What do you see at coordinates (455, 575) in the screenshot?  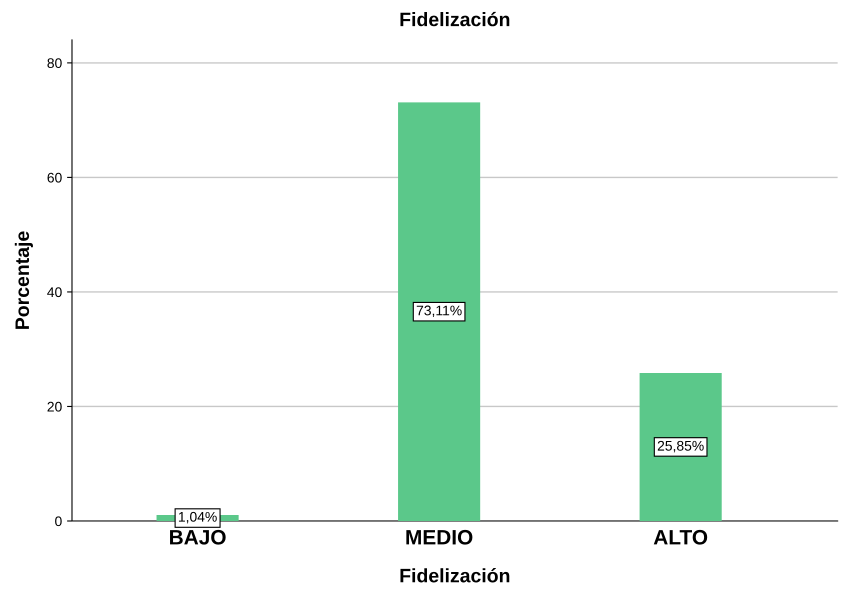 I see `x-axis-title: Fidelización` at bounding box center [455, 575].